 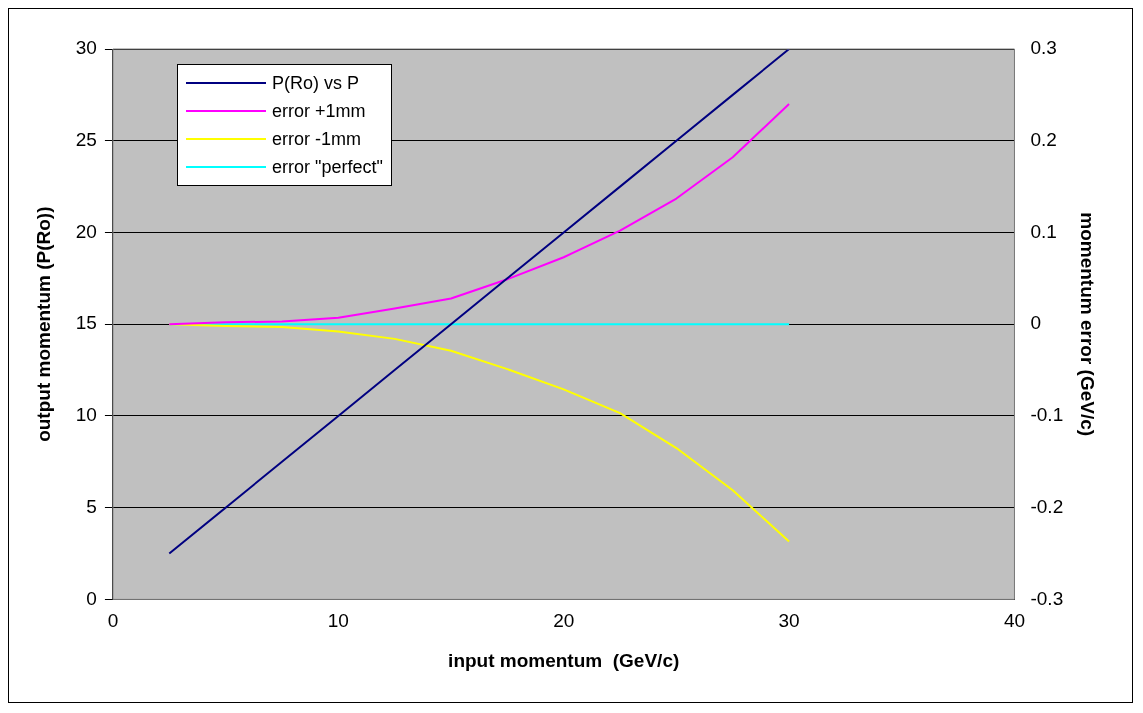 I want to click on legend-label: error "perfect", so click(x=327, y=167).